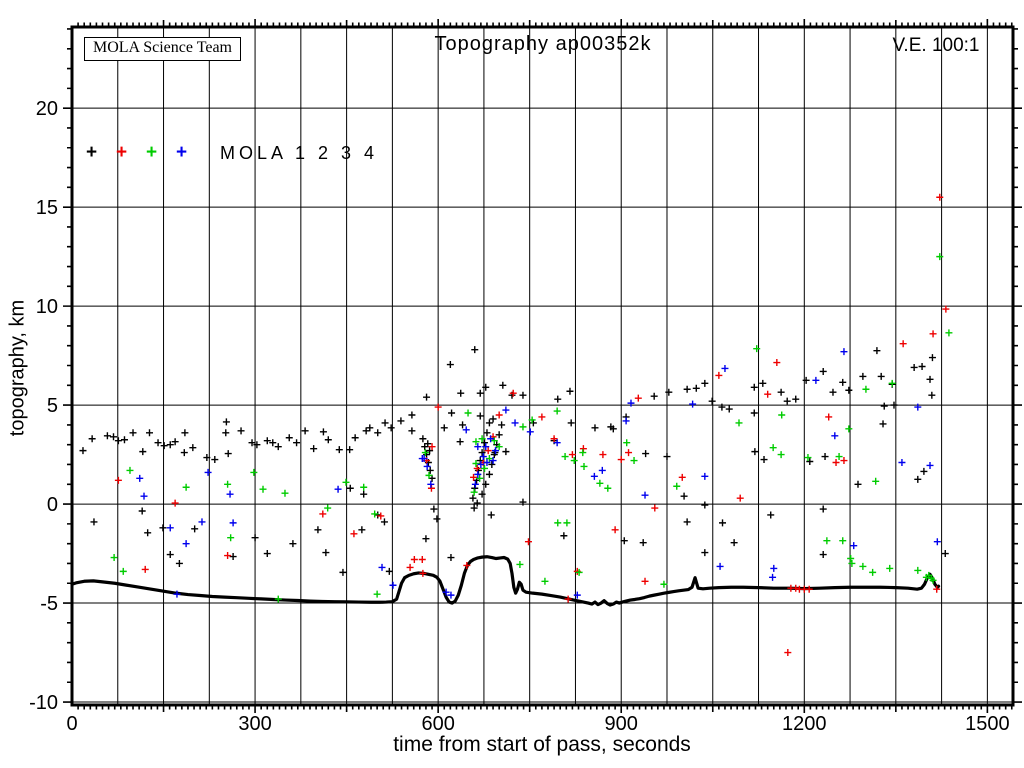 The width and height of the screenshot is (1024, 768). What do you see at coordinates (17, 368) in the screenshot?
I see `y-axis-label: topography, km` at bounding box center [17, 368].